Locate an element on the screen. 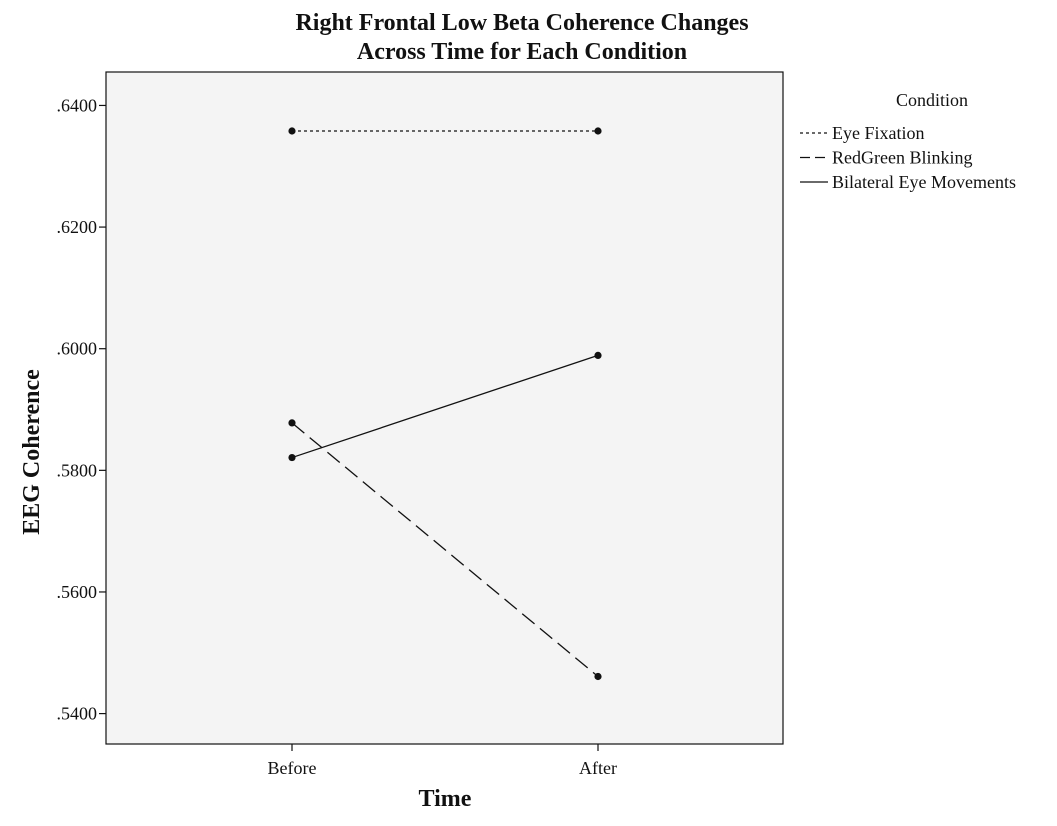 The width and height of the screenshot is (1057, 826). x-tick-label: Before is located at coordinates (292, 768).